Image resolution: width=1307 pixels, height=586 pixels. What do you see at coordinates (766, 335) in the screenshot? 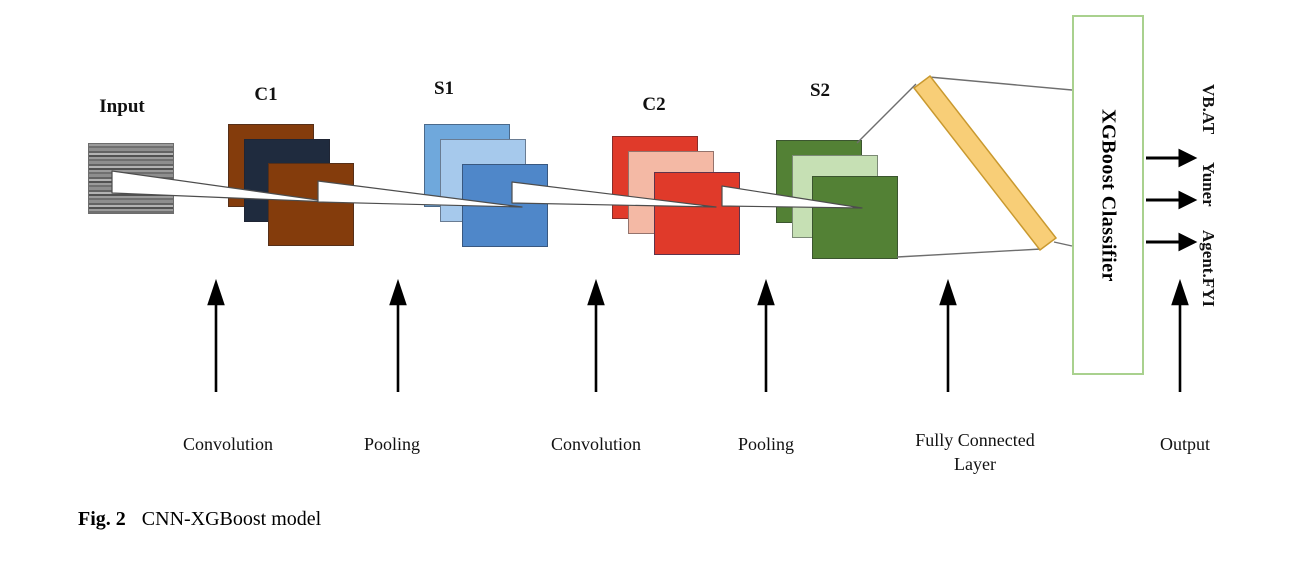
I see `pooling2-arrow` at bounding box center [766, 335].